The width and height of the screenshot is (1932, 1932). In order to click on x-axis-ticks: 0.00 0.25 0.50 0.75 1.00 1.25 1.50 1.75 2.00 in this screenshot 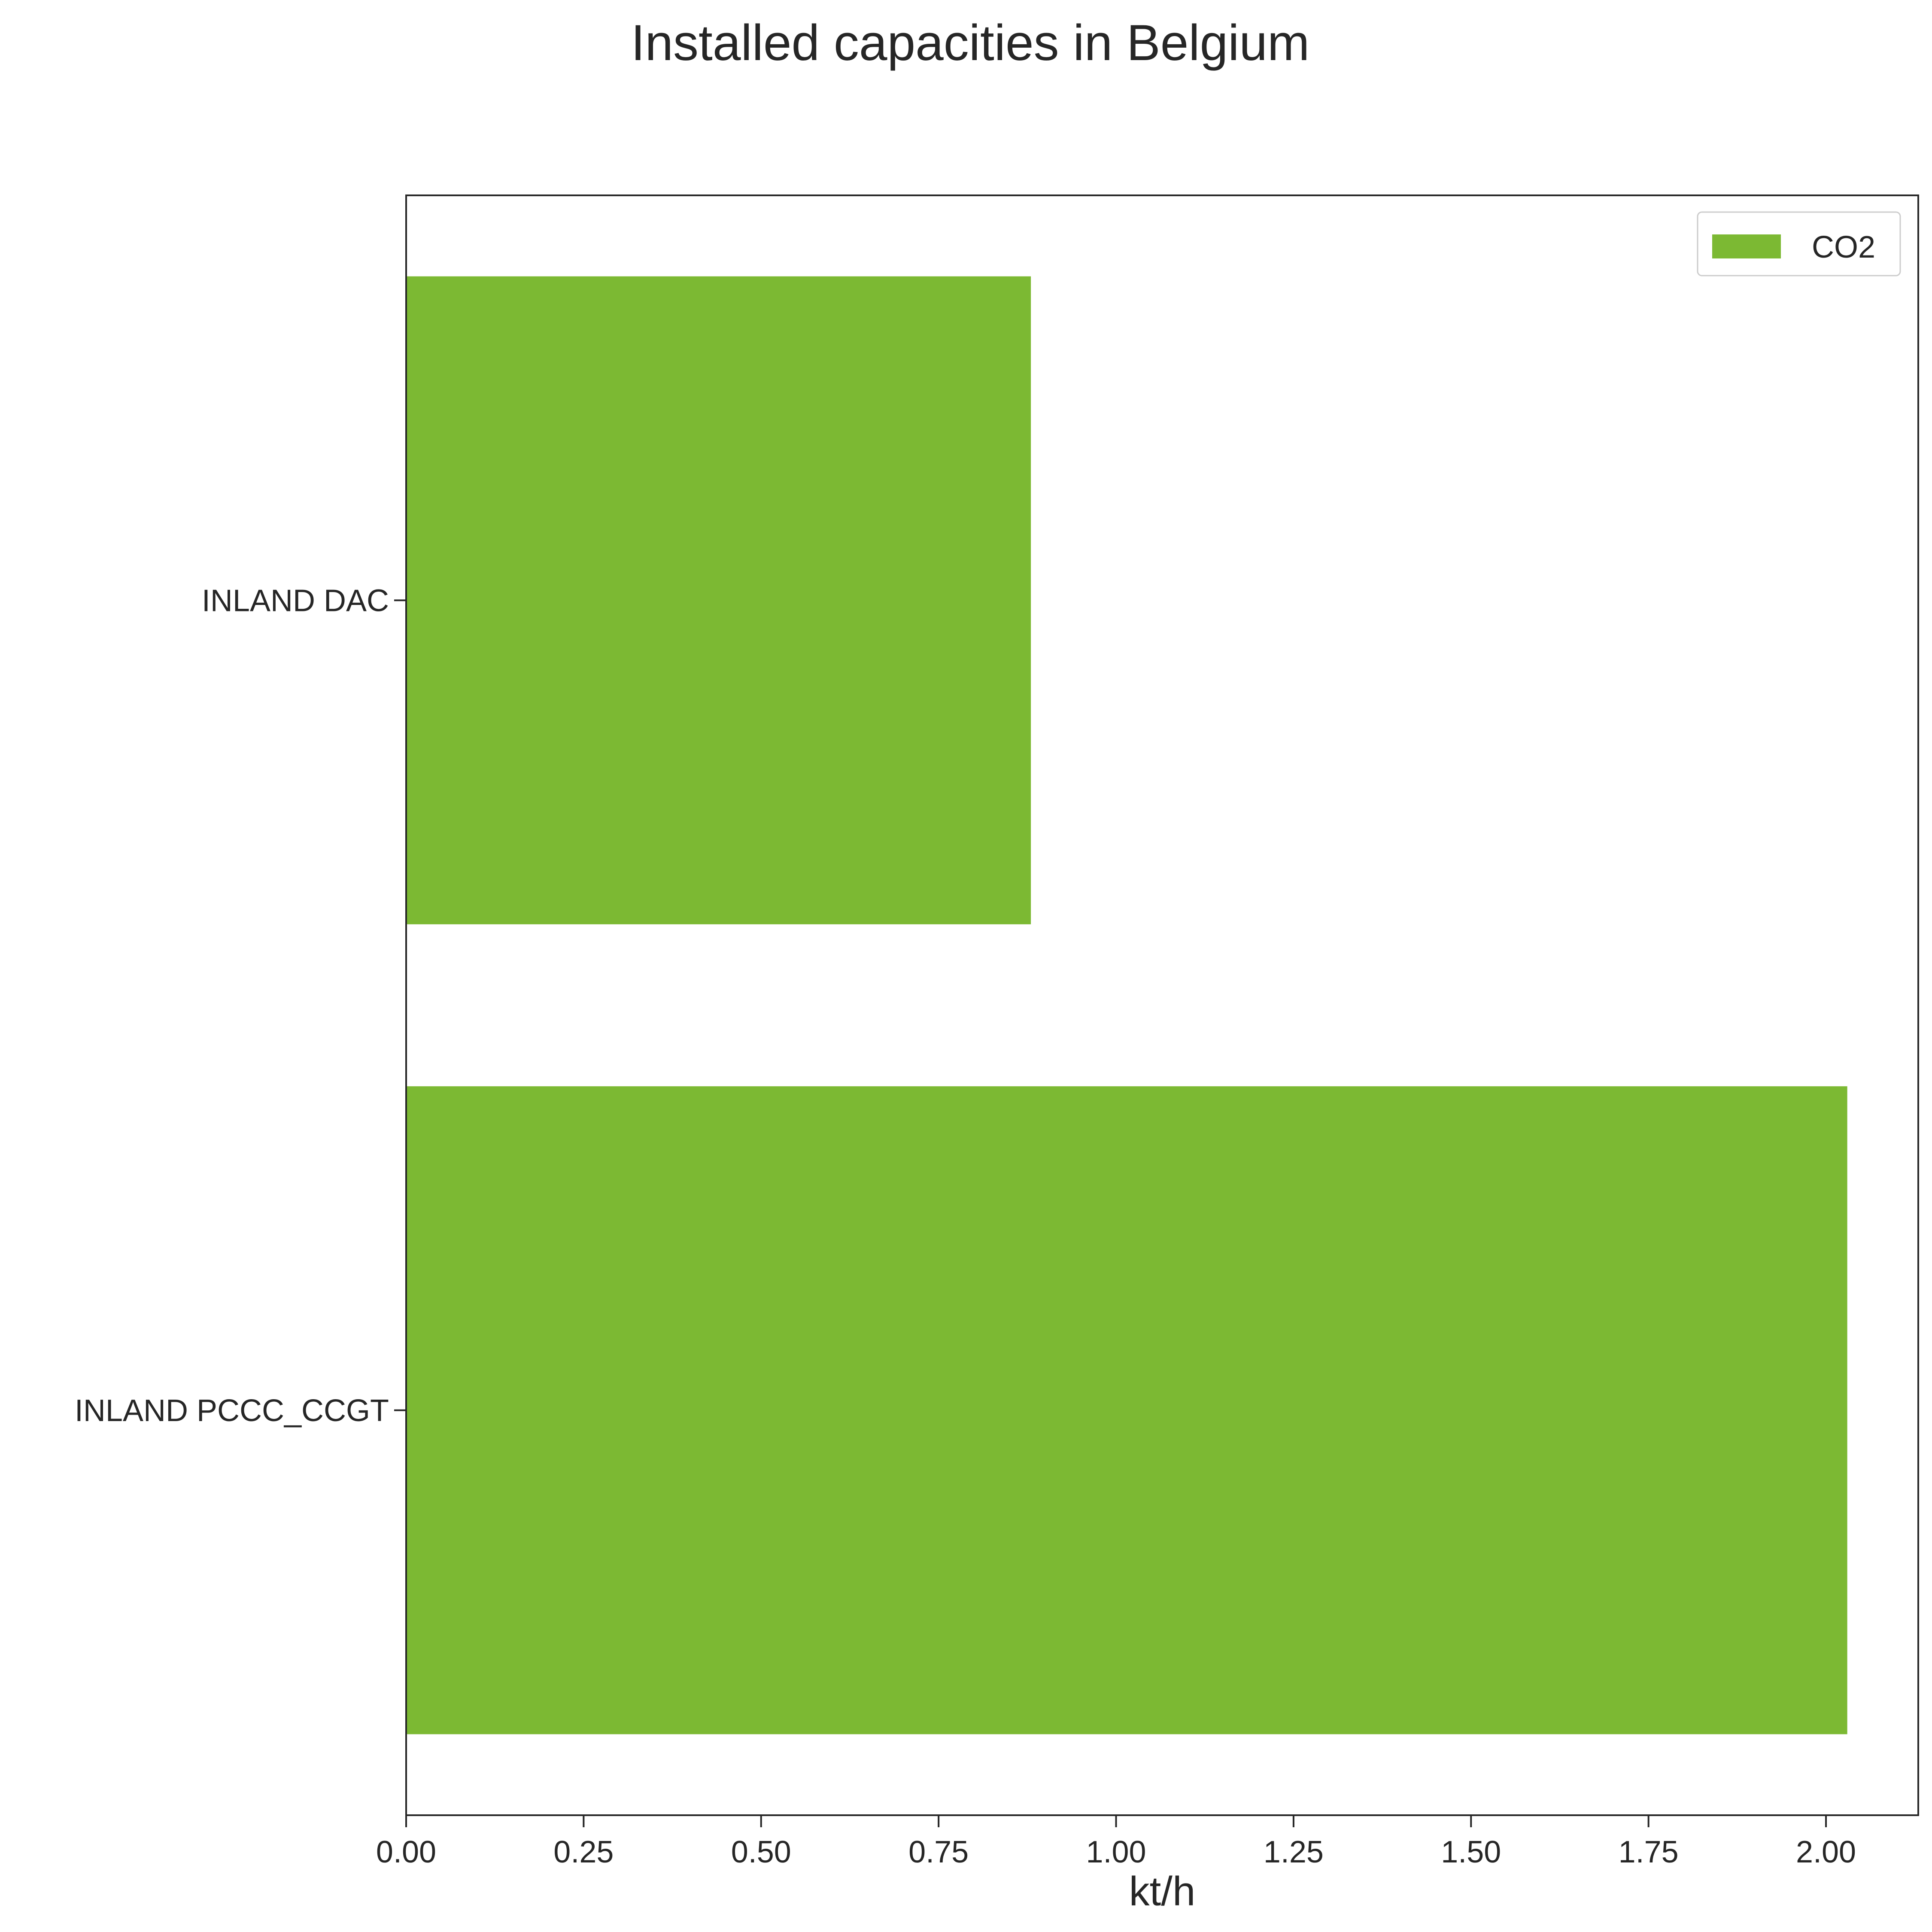, I will do `click(1116, 1842)`.